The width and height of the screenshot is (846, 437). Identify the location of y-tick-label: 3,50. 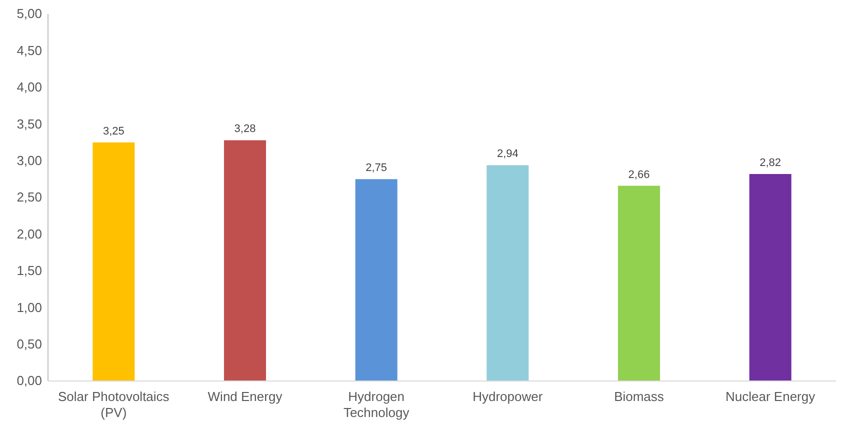
(29, 124).